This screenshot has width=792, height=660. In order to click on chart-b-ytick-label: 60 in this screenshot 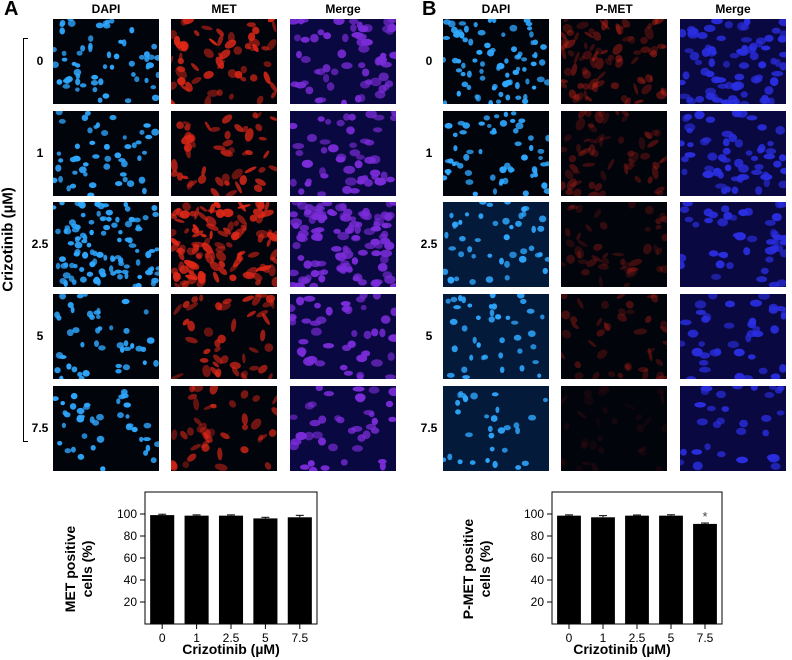, I will do `click(538, 558)`.